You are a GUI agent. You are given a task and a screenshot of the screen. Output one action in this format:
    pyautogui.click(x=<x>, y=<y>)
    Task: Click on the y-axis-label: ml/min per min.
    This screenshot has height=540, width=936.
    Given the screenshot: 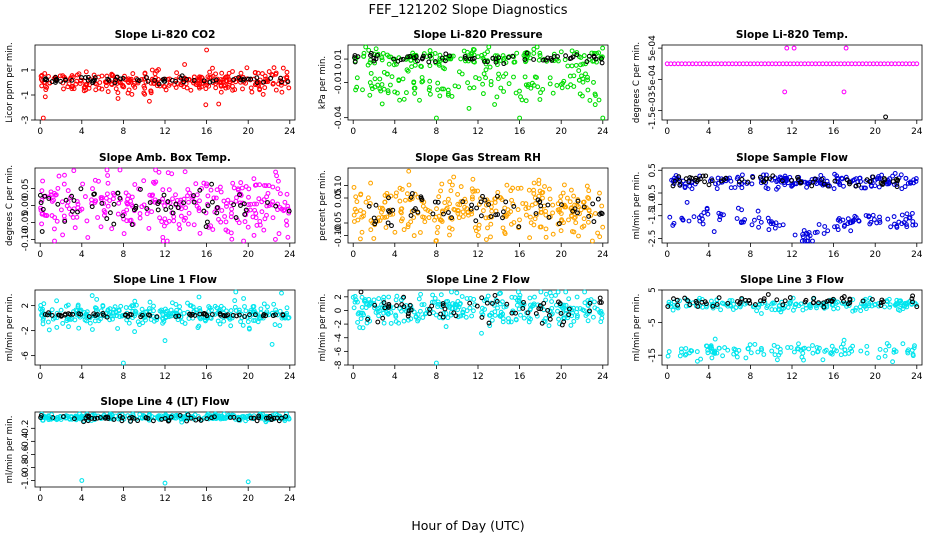 What is the action you would take?
    pyautogui.click(x=637, y=206)
    